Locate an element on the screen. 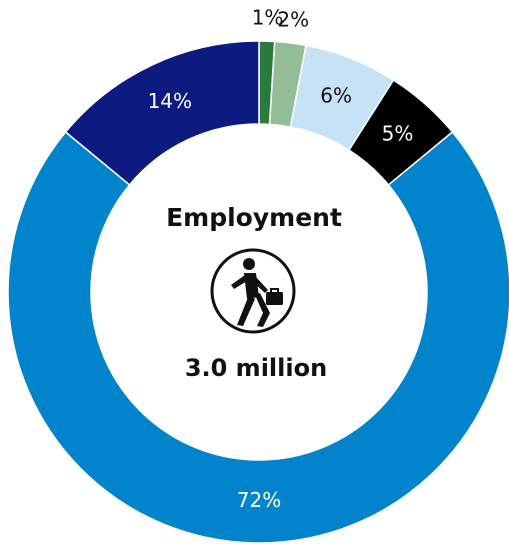 The width and height of the screenshot is (509, 544). slice-label-0: 1% is located at coordinates (268, 18).